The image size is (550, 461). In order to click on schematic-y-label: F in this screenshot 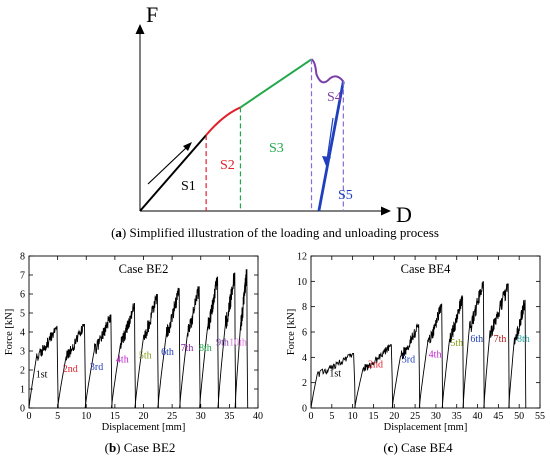, I will do `click(152, 14)`.